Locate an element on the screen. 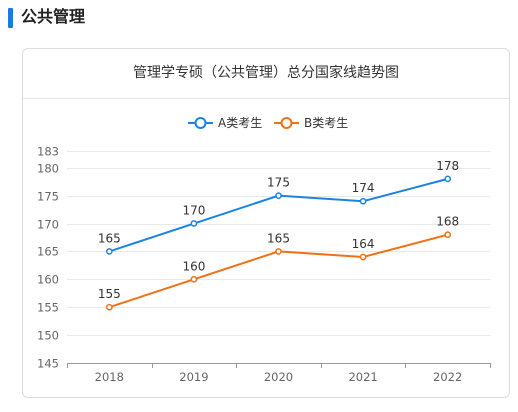 The height and width of the screenshot is (412, 518). legend-label: B类考生 is located at coordinates (326, 123).